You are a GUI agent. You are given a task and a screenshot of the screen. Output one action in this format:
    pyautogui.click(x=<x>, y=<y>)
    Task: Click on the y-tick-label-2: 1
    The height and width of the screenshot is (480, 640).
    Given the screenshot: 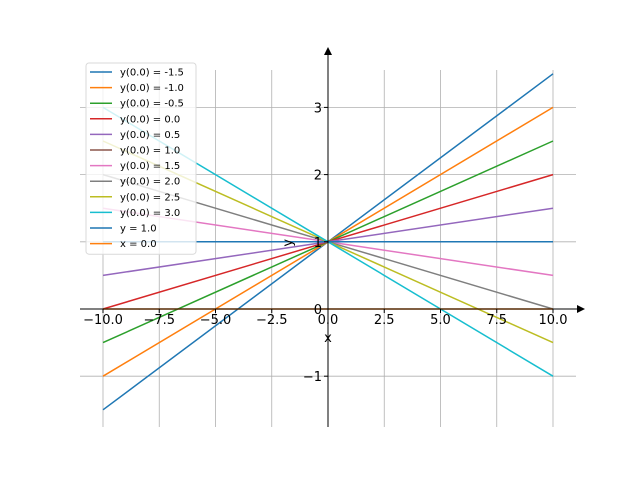 What is the action you would take?
    pyautogui.click(x=318, y=243)
    